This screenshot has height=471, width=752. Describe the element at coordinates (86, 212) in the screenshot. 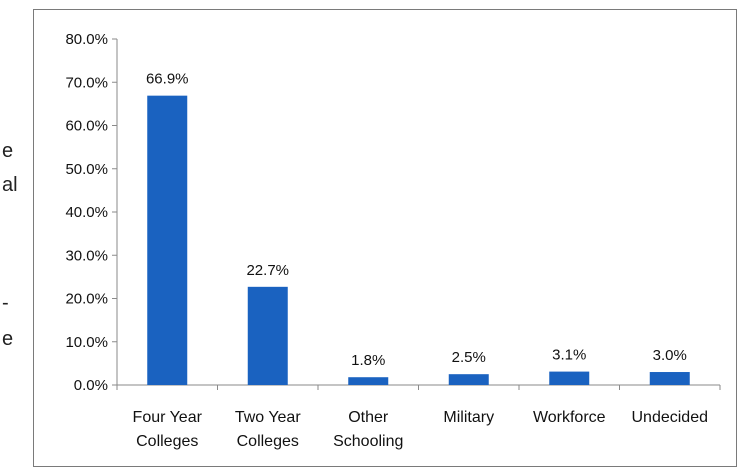

I see `y-tick-label: 40.0%` at that location.